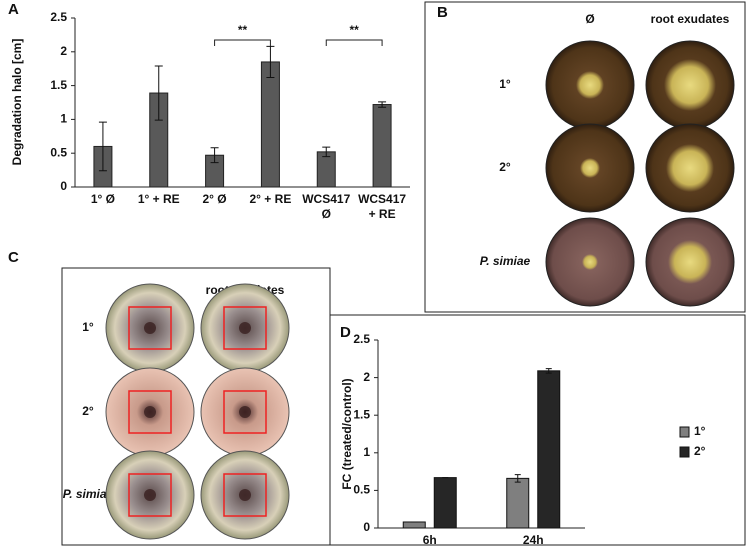 Image resolution: width=750 pixels, height=547 pixels. Describe the element at coordinates (382, 214) in the screenshot. I see `x-tick-label: + RE` at that location.